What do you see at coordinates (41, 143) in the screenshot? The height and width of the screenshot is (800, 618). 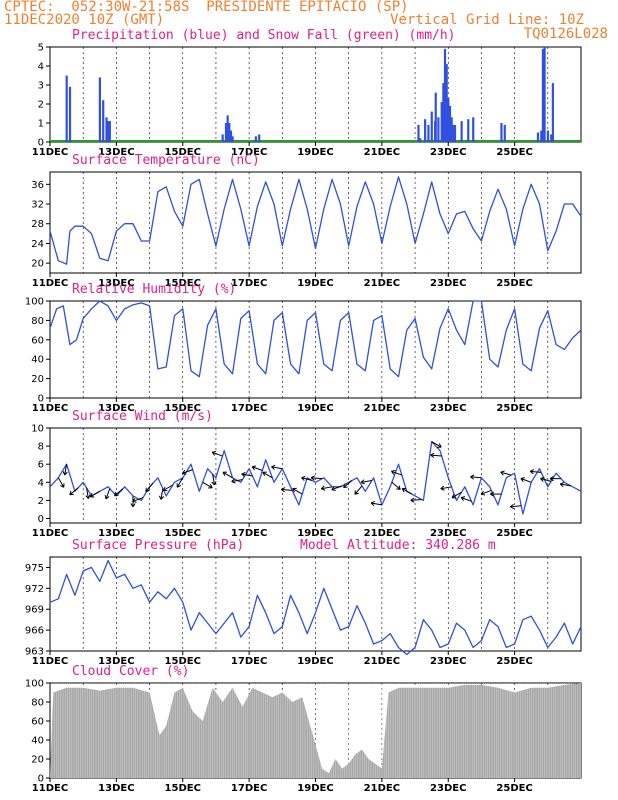 I see `precip-ytick-label: 0` at bounding box center [41, 143].